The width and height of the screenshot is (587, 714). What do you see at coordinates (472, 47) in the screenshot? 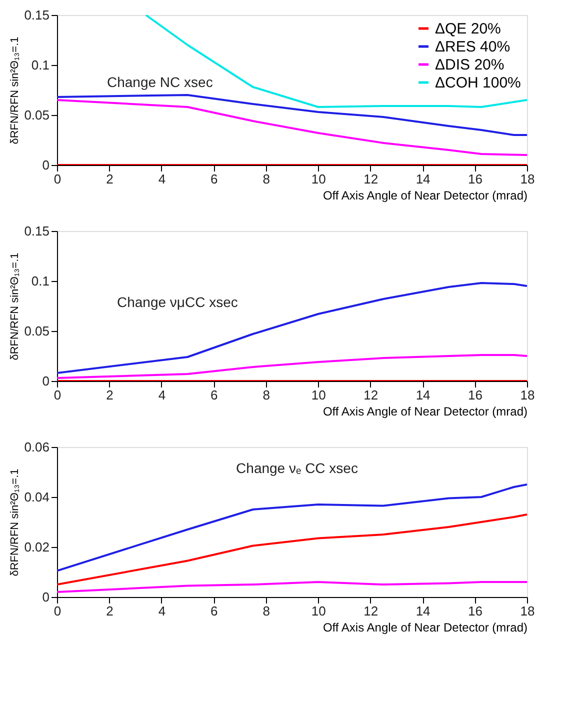
I see `legend-label: ΔRES 40%` at bounding box center [472, 47].